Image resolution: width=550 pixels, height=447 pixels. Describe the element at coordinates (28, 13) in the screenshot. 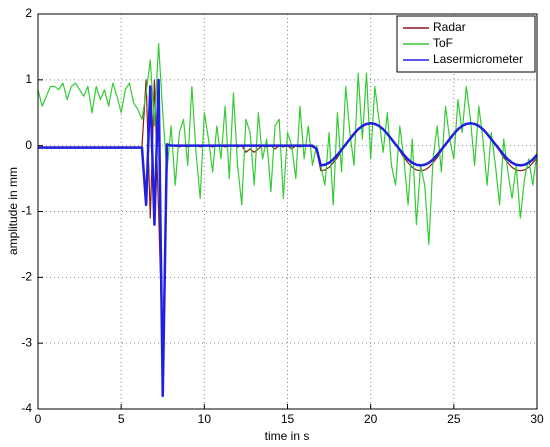

I see `y-tick-label: 2` at that location.